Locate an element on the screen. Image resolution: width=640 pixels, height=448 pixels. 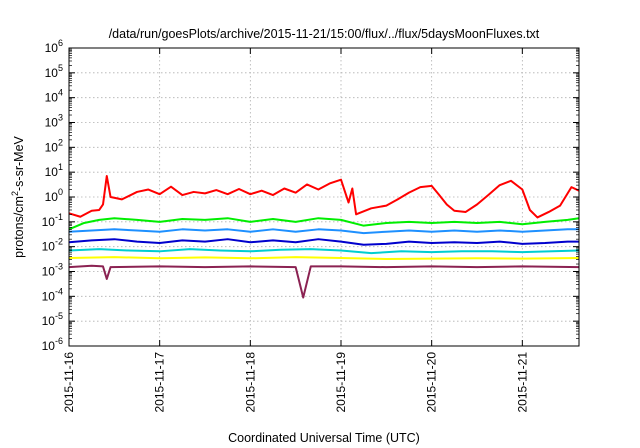
y-tick-label: 10⁻³ is located at coordinates (52, 270).